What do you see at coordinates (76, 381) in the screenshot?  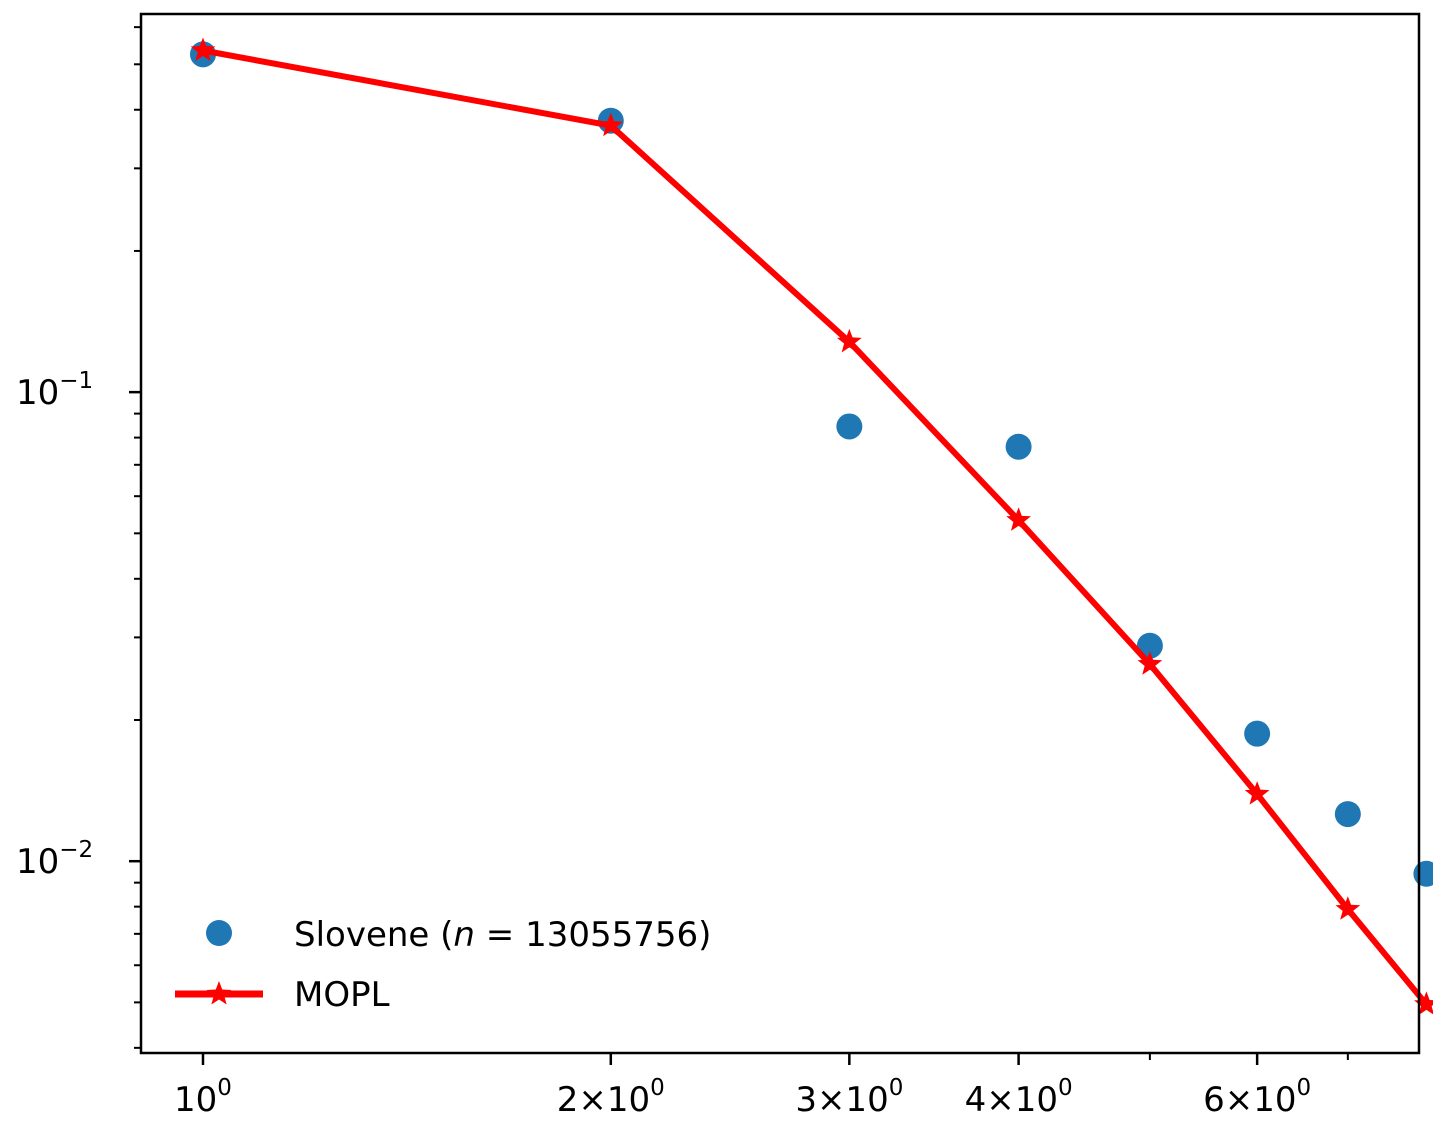 I see `y-tick-label-exponent: −1` at bounding box center [76, 381].